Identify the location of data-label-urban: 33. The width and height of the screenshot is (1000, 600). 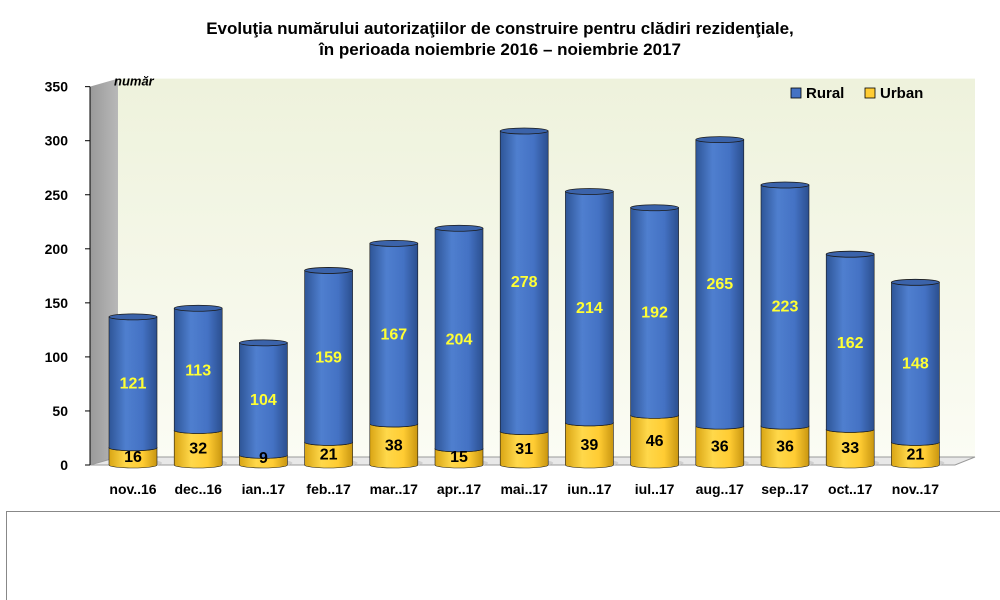
(850, 448).